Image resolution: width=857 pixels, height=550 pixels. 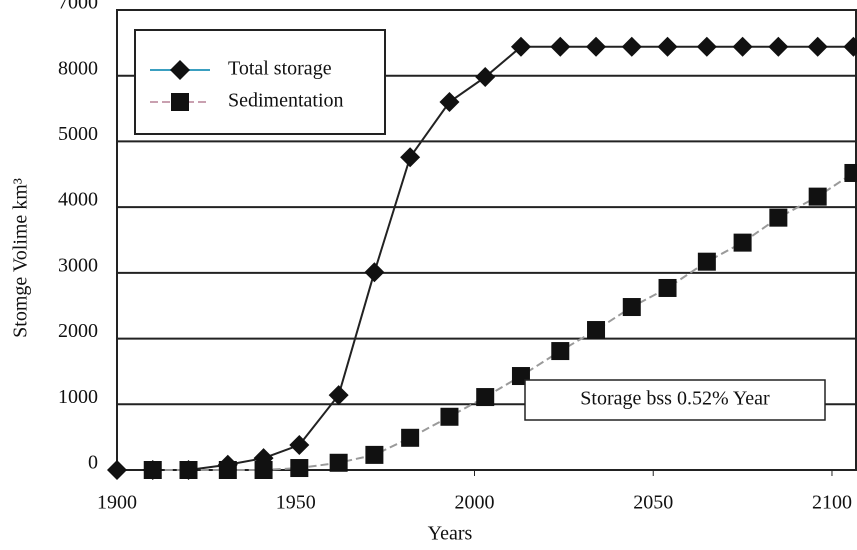 I want to click on y-tick-label: 3000, so click(x=78, y=265).